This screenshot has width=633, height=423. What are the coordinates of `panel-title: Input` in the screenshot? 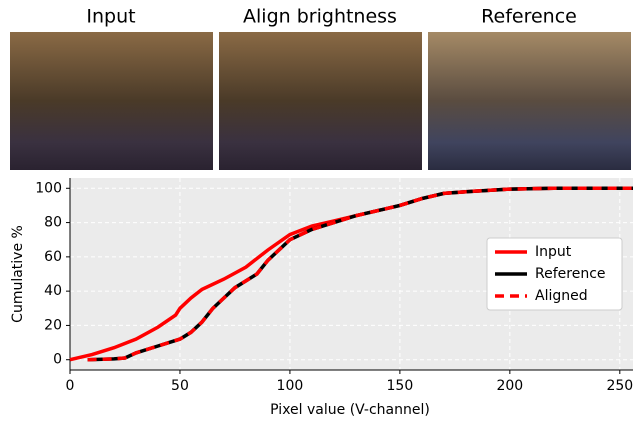 It's located at (110, 17).